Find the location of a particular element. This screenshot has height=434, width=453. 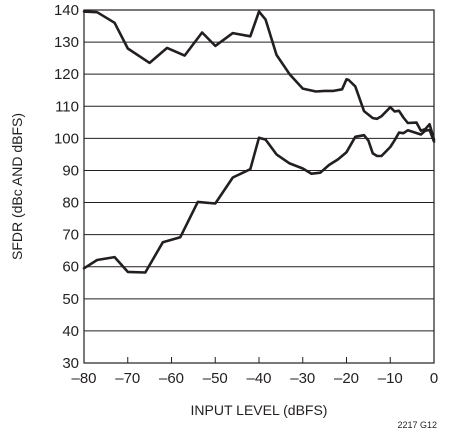

x-axis-ticks: –80 –70 –60 –50 –40 –30 –20 –10 0 is located at coordinates (254, 372).